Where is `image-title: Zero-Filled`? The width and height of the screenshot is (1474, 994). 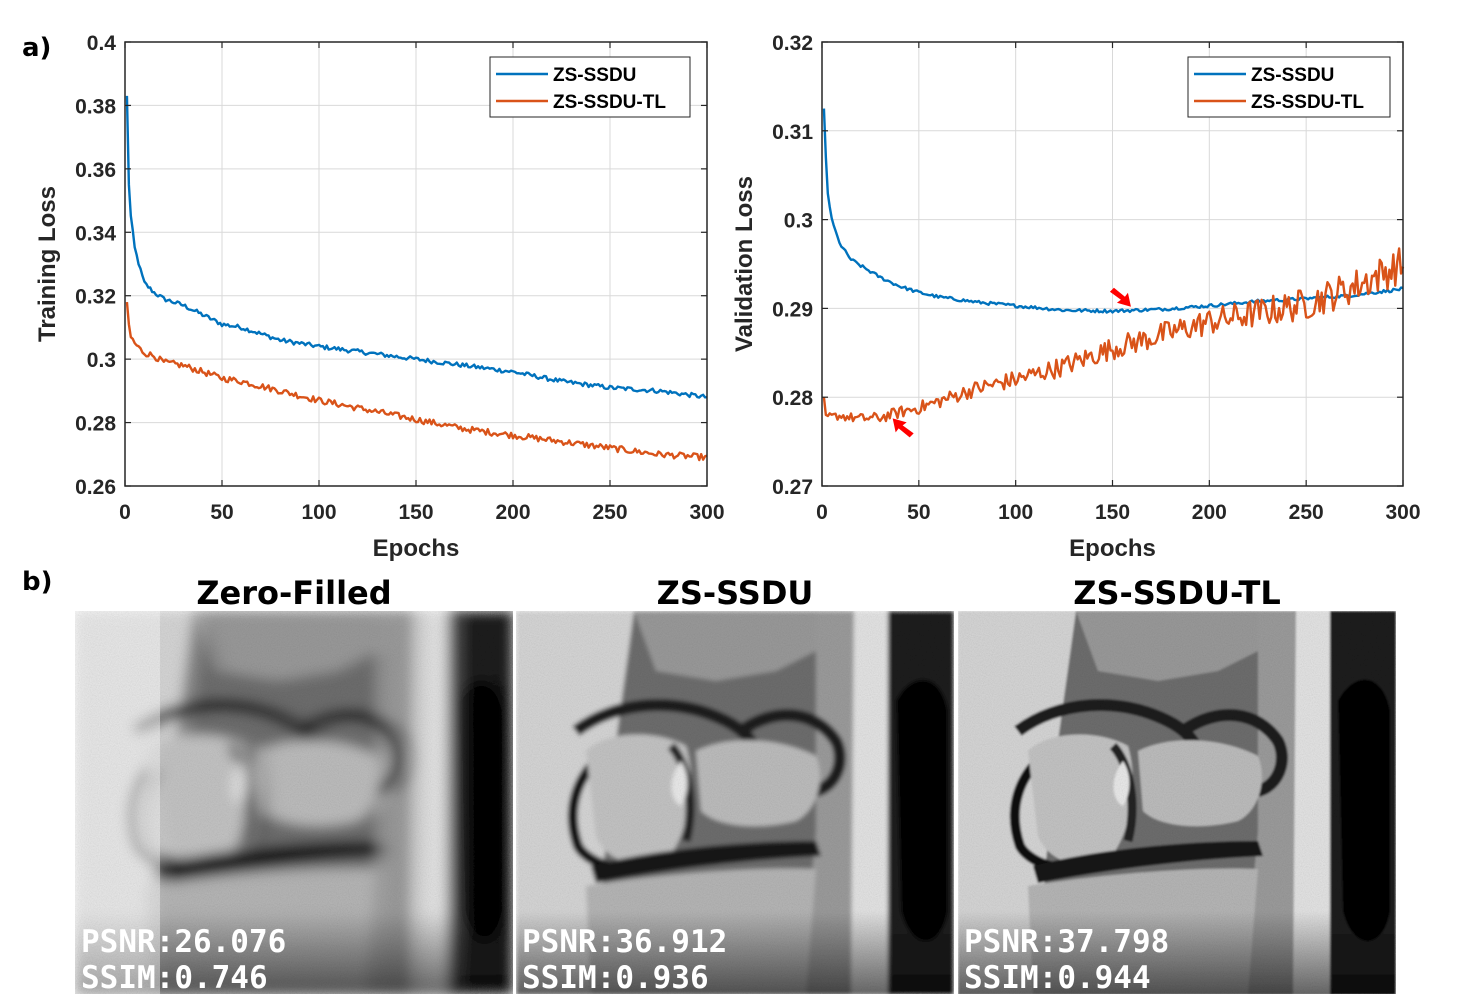
image-title: Zero-Filled is located at coordinates (293, 593).